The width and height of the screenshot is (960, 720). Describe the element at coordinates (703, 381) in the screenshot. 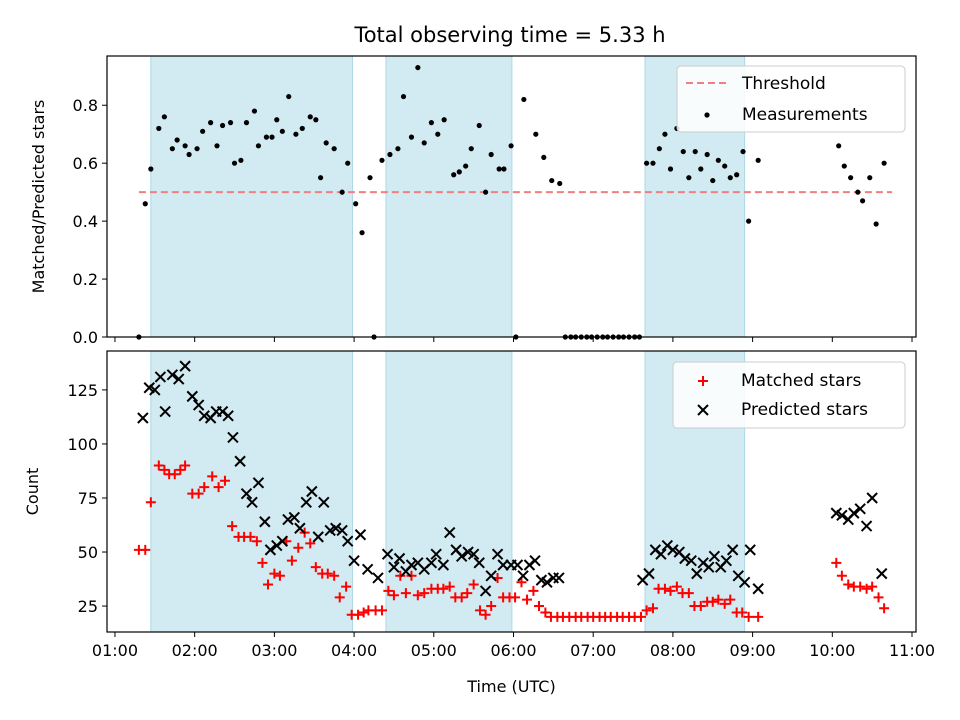

I see `legend-matched-swatch` at that location.